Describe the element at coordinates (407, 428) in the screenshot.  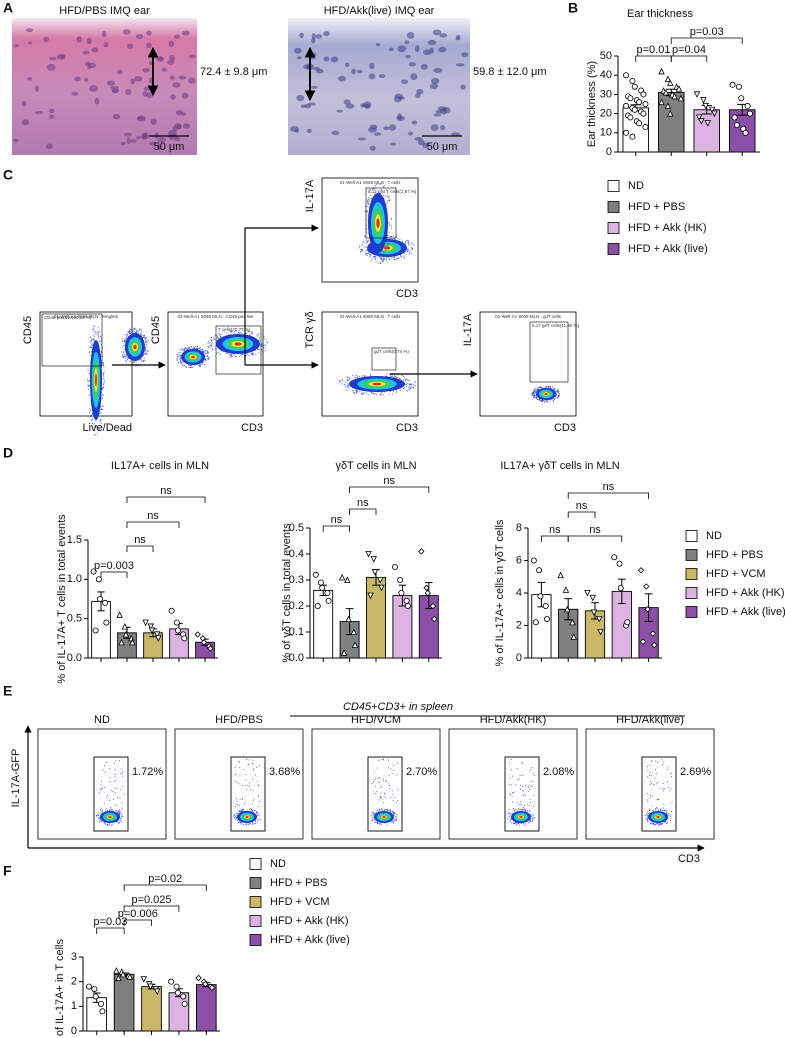
I see `x-axis-label: CD3` at that location.